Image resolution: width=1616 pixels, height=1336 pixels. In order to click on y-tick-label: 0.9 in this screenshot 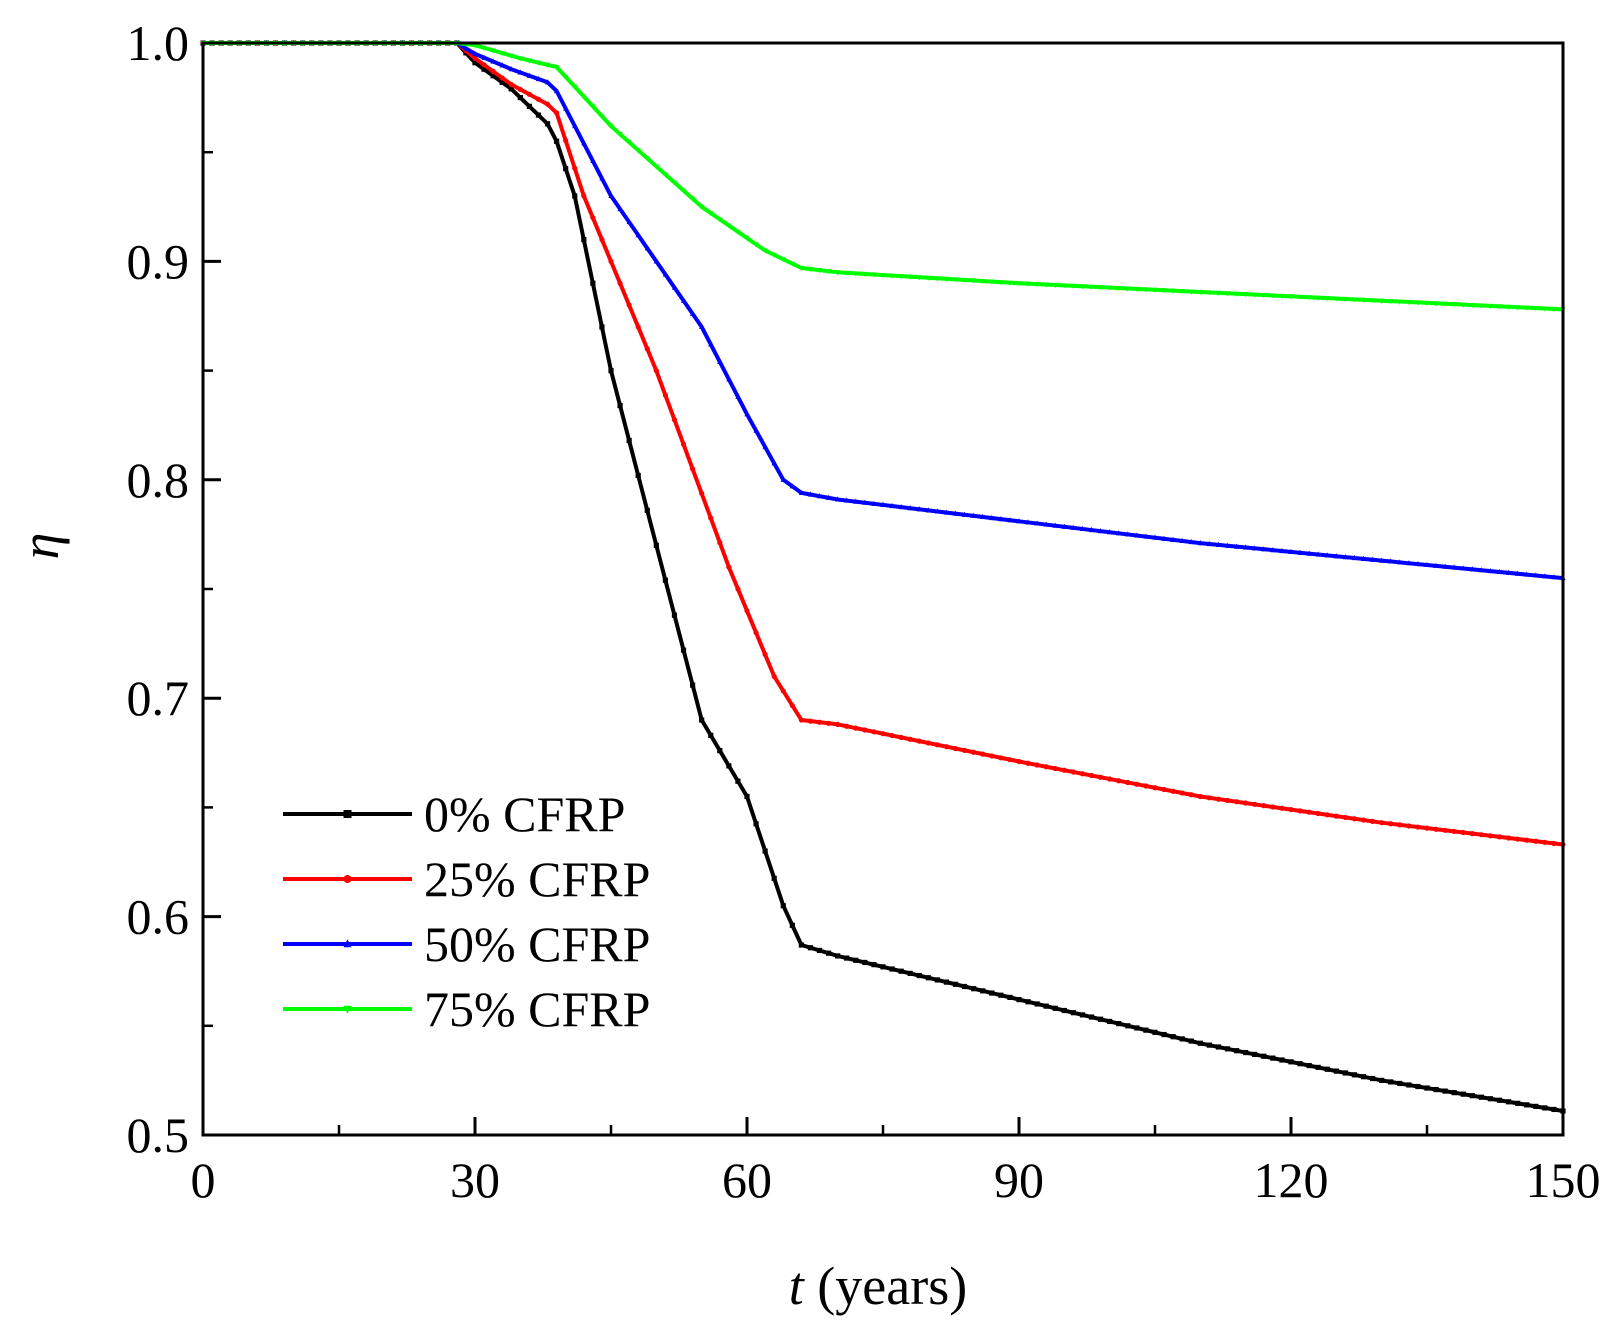, I will do `click(158, 261)`.